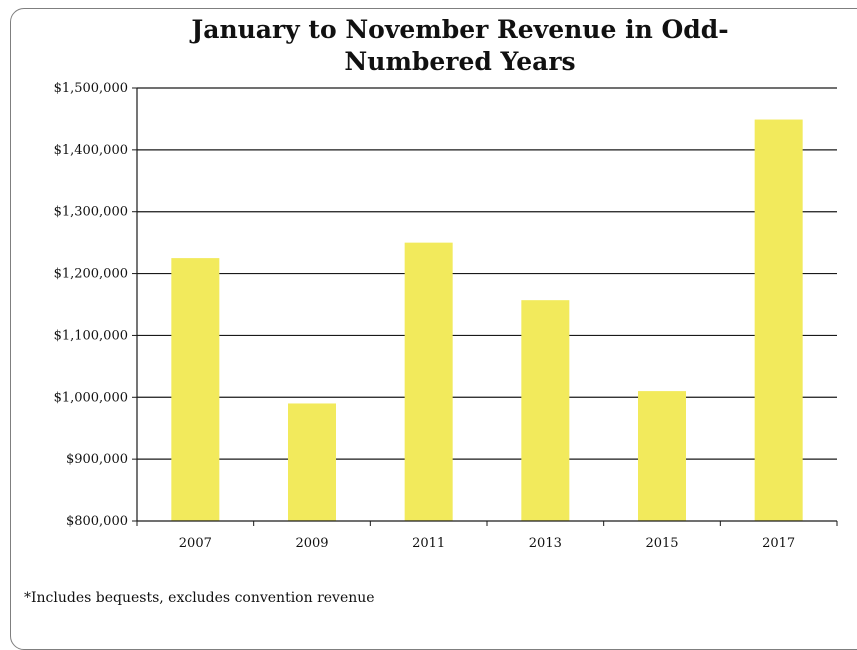 This screenshot has width=857, height=650. I want to click on y-tick-label: $1,200,000, so click(91, 274).